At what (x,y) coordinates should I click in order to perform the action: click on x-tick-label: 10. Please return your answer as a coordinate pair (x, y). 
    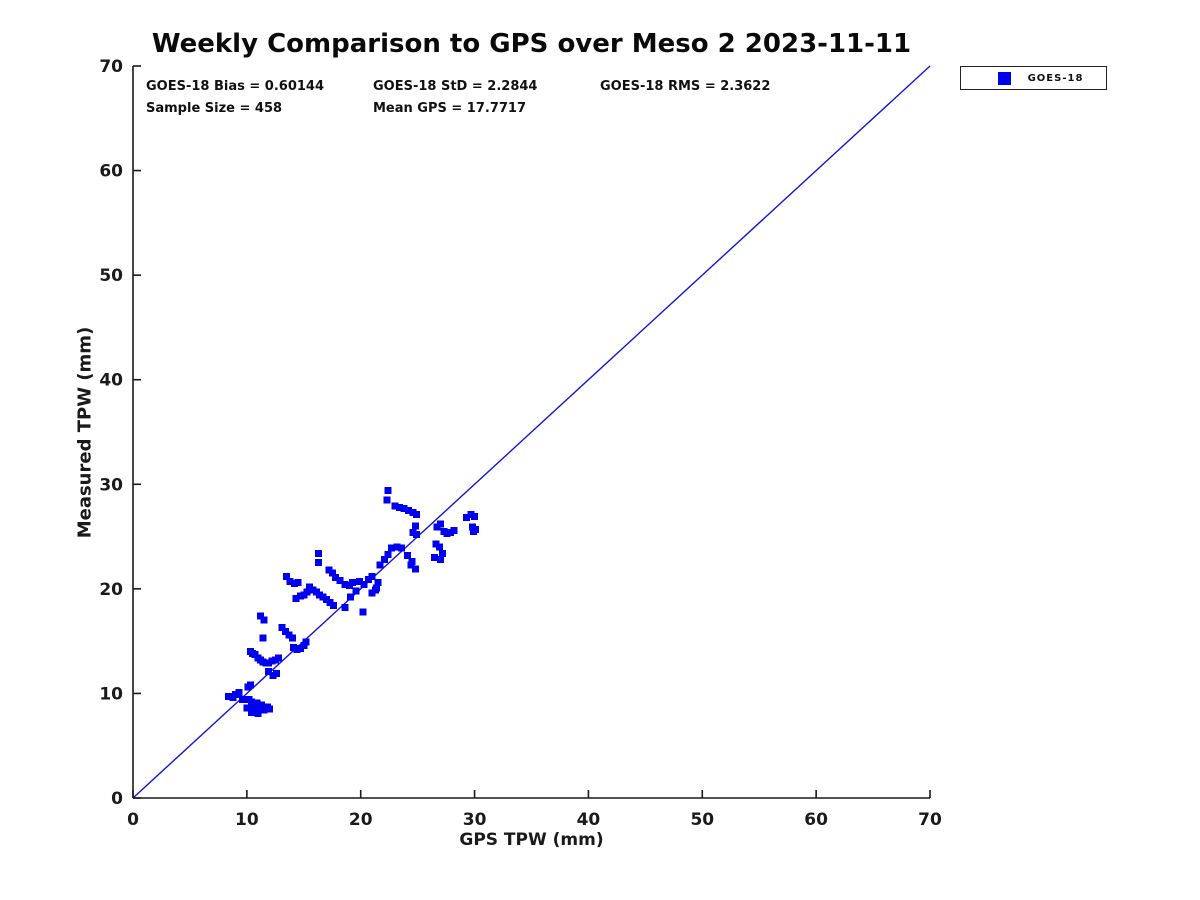
    Looking at the image, I should click on (247, 820).